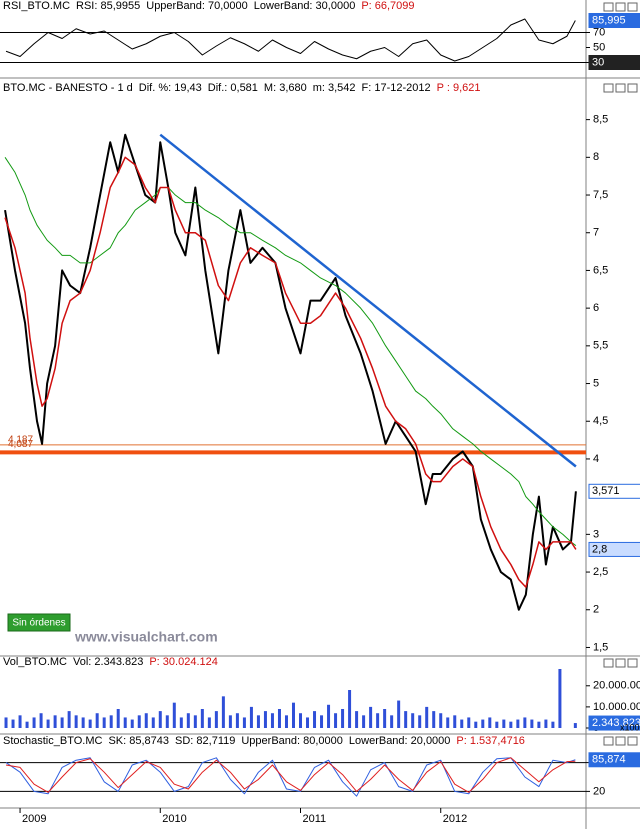 This screenshot has height=829, width=640. I want to click on y-tick-label: 10.000.000, so click(616, 707).